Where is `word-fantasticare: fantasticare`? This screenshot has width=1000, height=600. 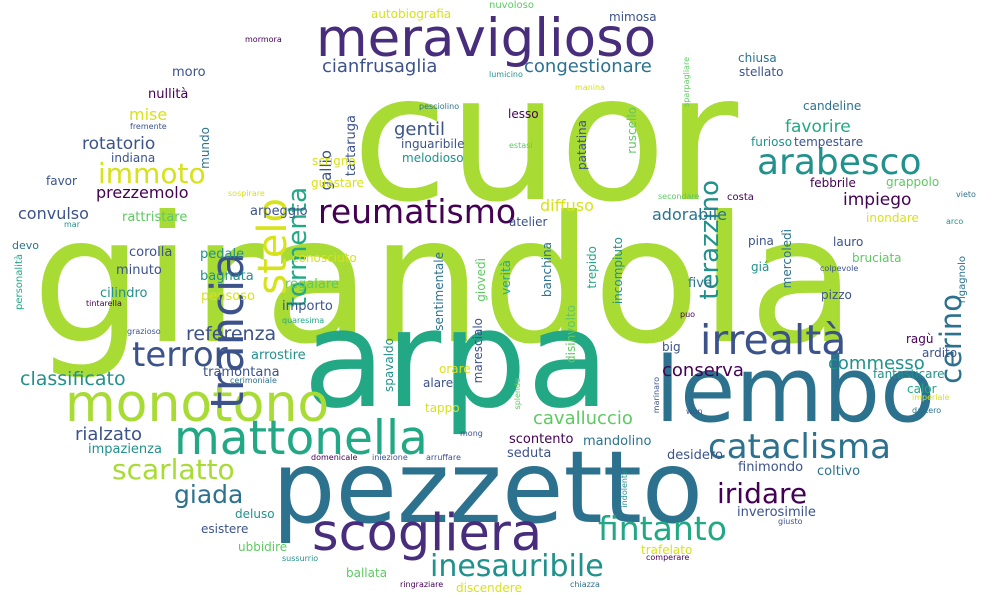 word-fantasticare: fantasticare is located at coordinates (909, 374).